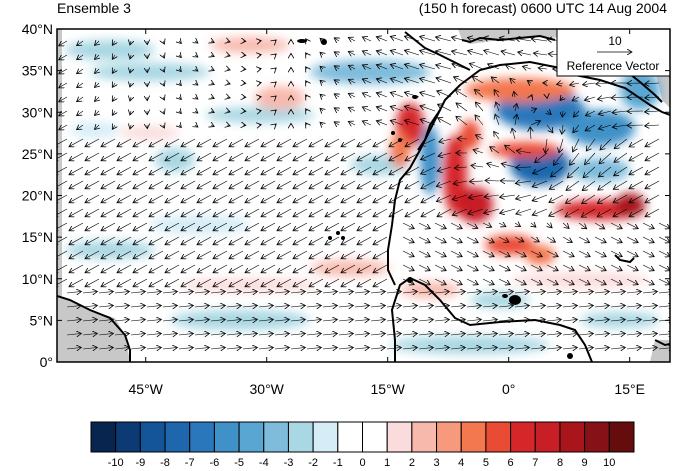  Describe the element at coordinates (486, 463) in the screenshot. I see `colorbar-label: 5` at that location.